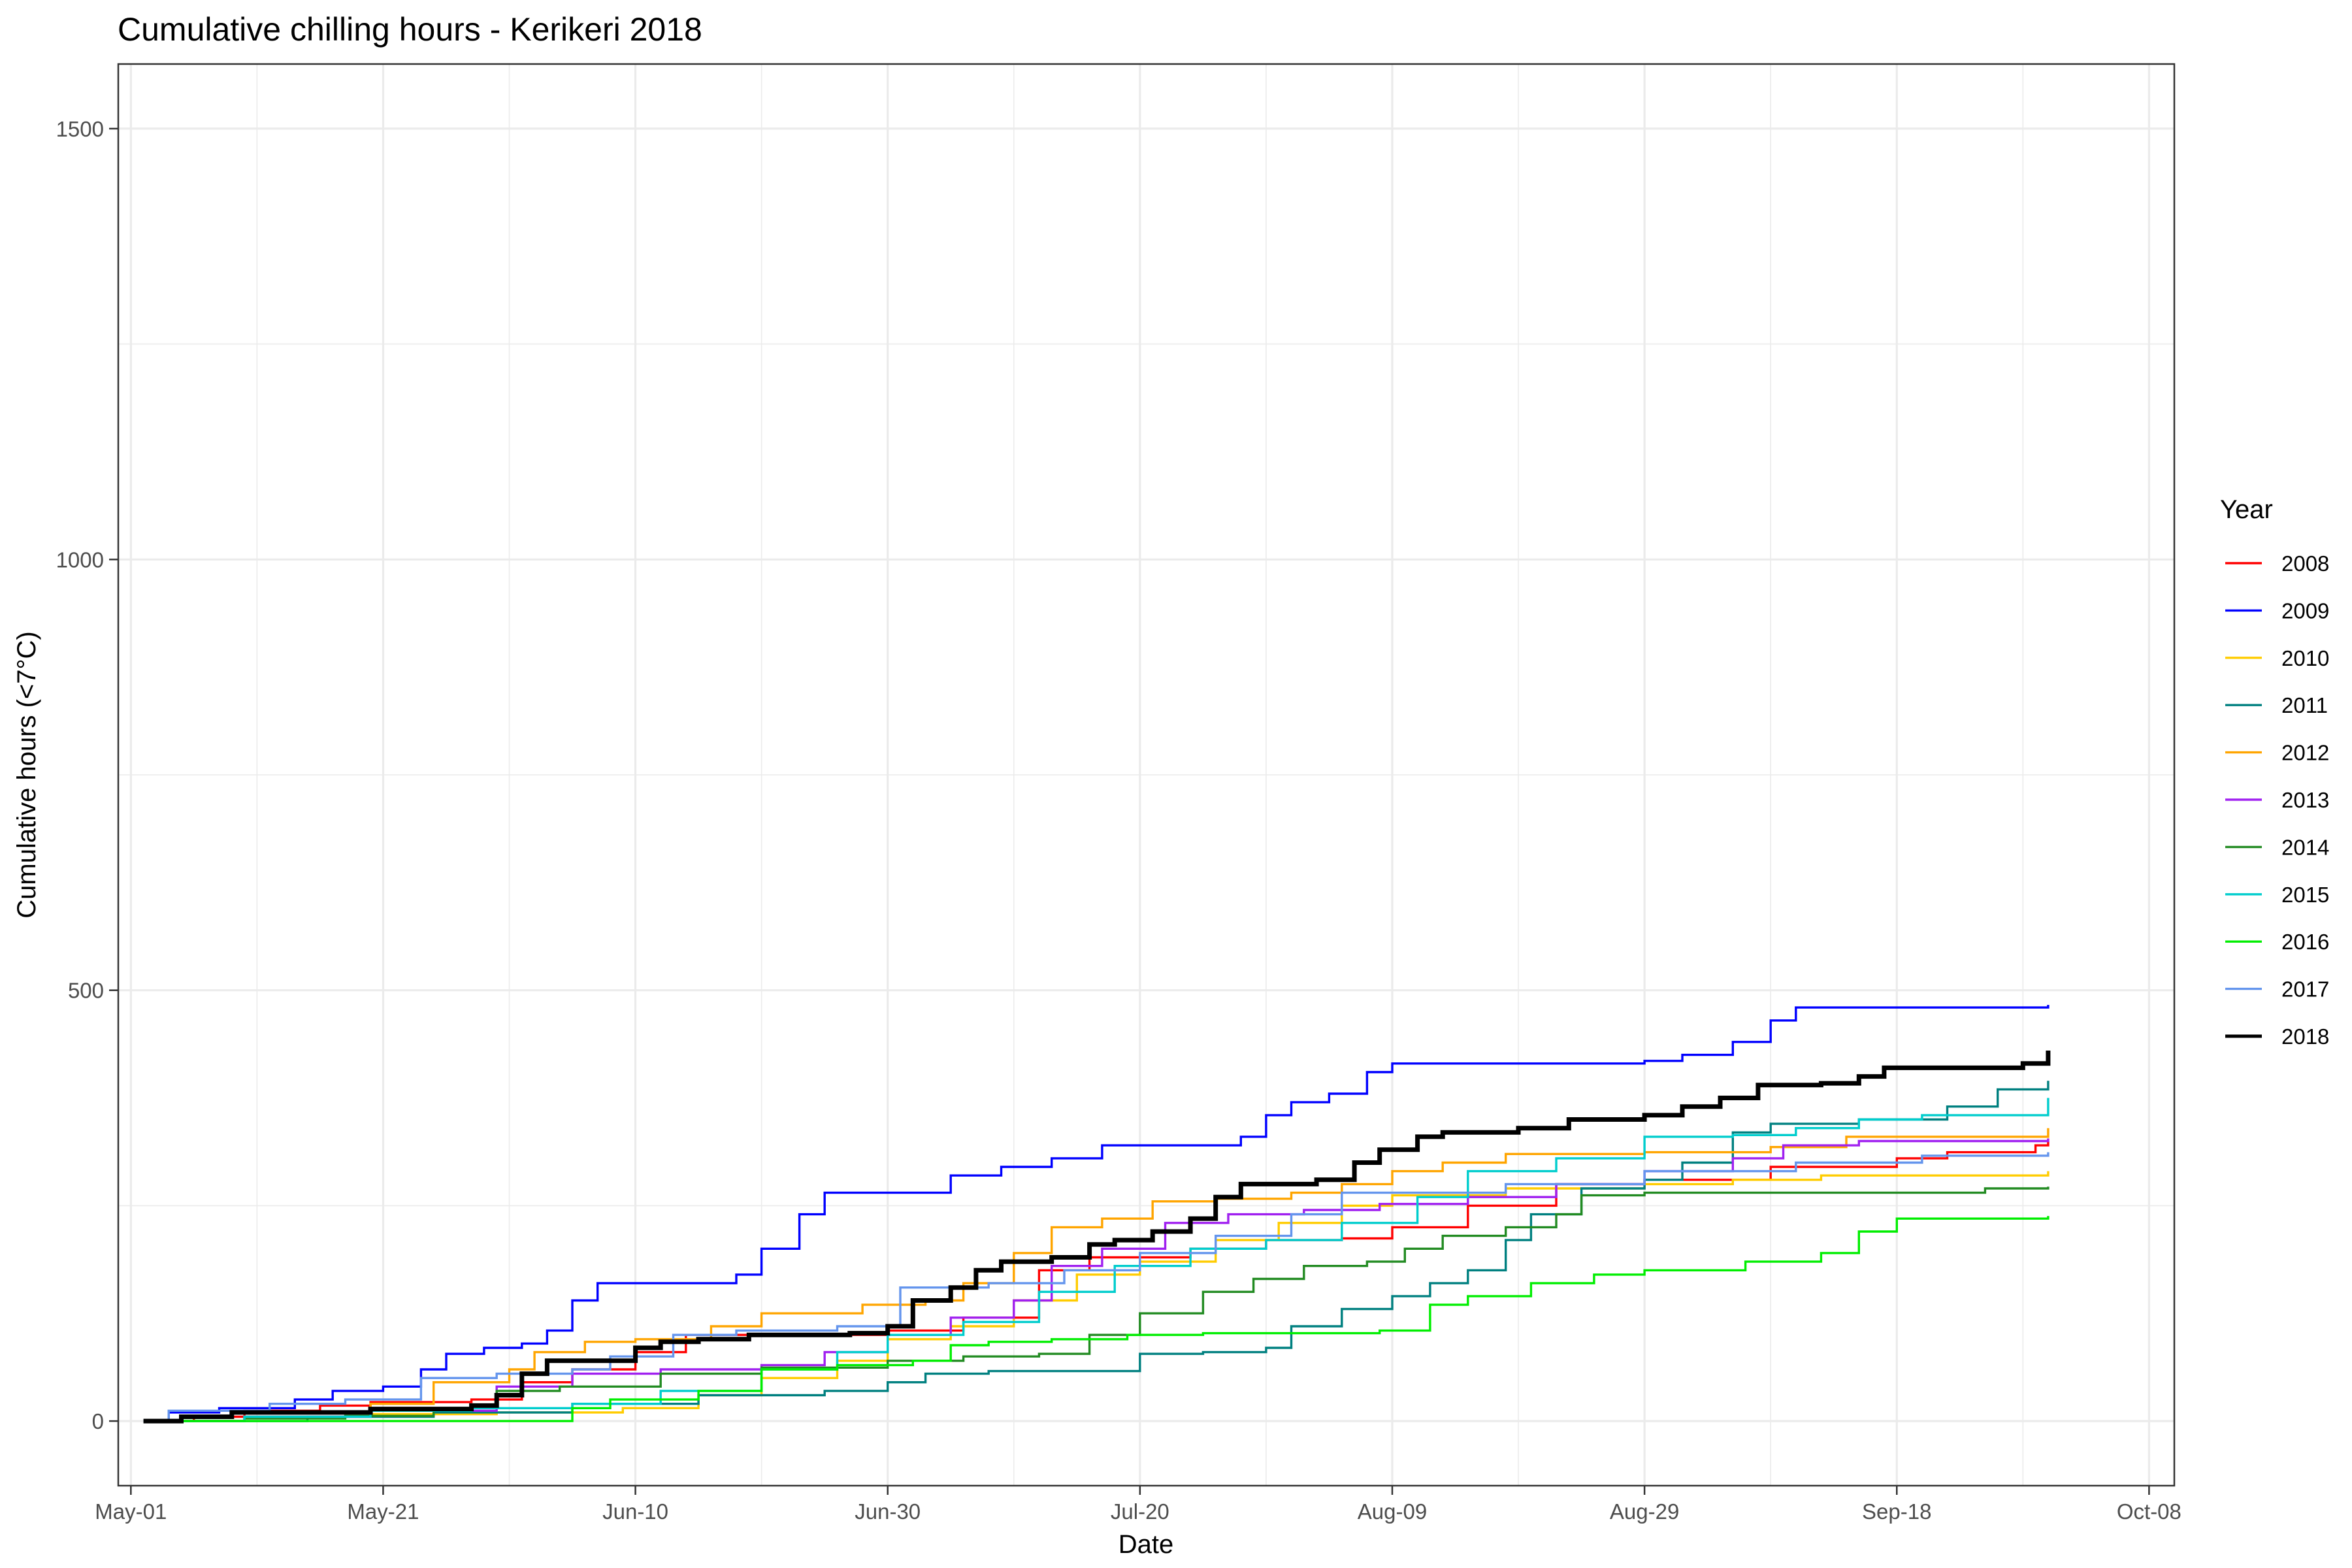  Describe the element at coordinates (80, 129) in the screenshot. I see `y-tick-label: 1500` at that location.